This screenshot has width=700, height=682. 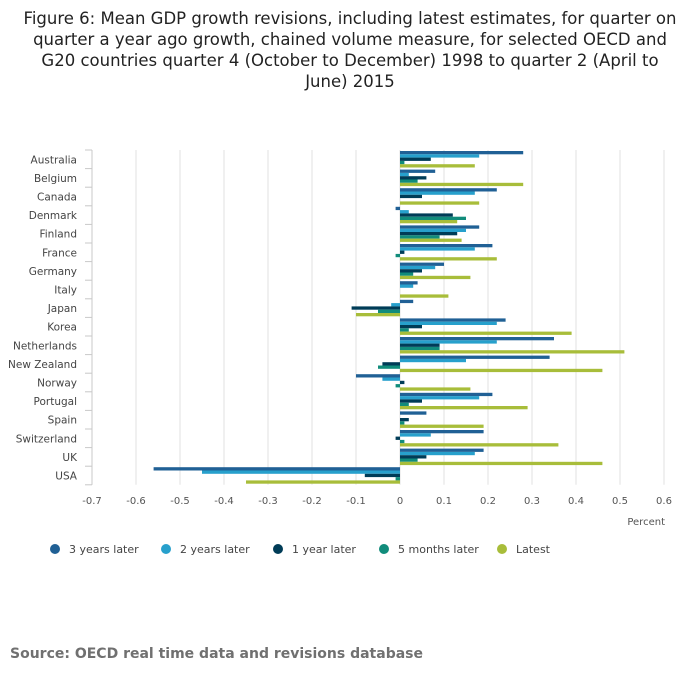 I want to click on category-label: Norway, so click(x=57, y=384).